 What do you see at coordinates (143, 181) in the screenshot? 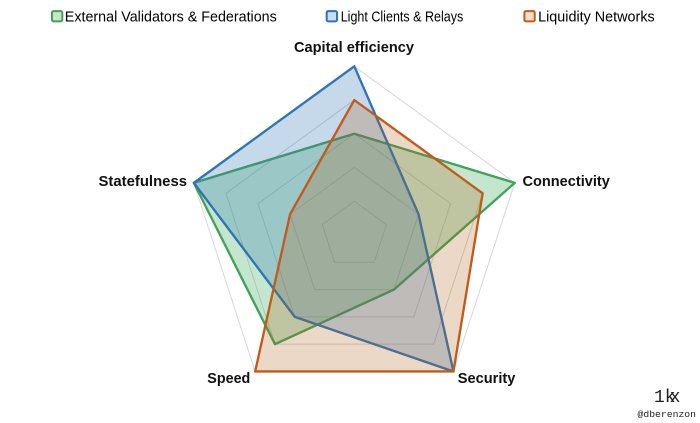
I see `svg-text: Statefulness` at bounding box center [143, 181].